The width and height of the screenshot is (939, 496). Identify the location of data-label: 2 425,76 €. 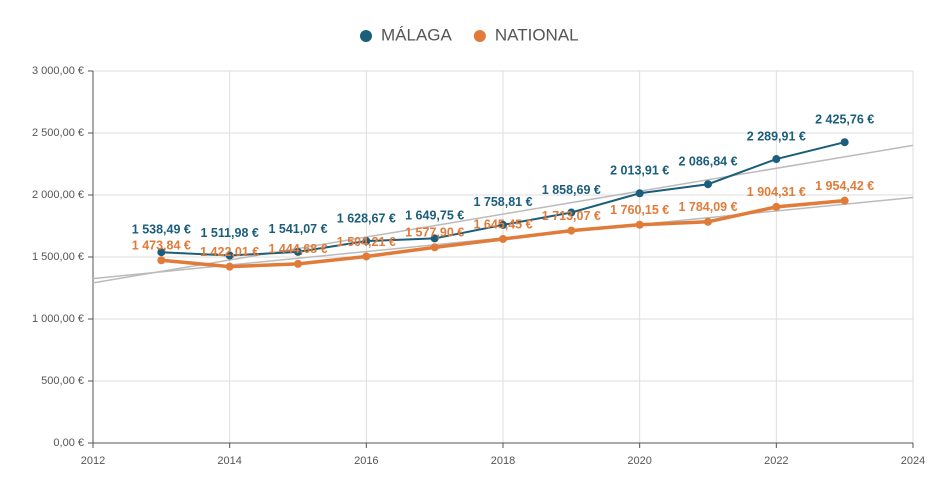
(844, 120).